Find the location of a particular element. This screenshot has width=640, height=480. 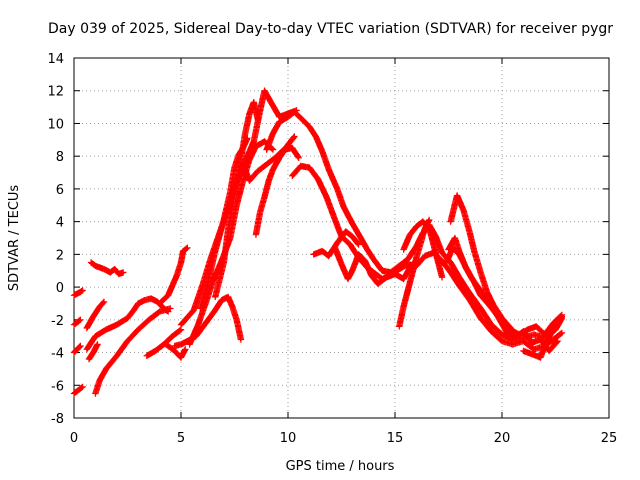

x-axis-label: GPS time / hours is located at coordinates (340, 466).